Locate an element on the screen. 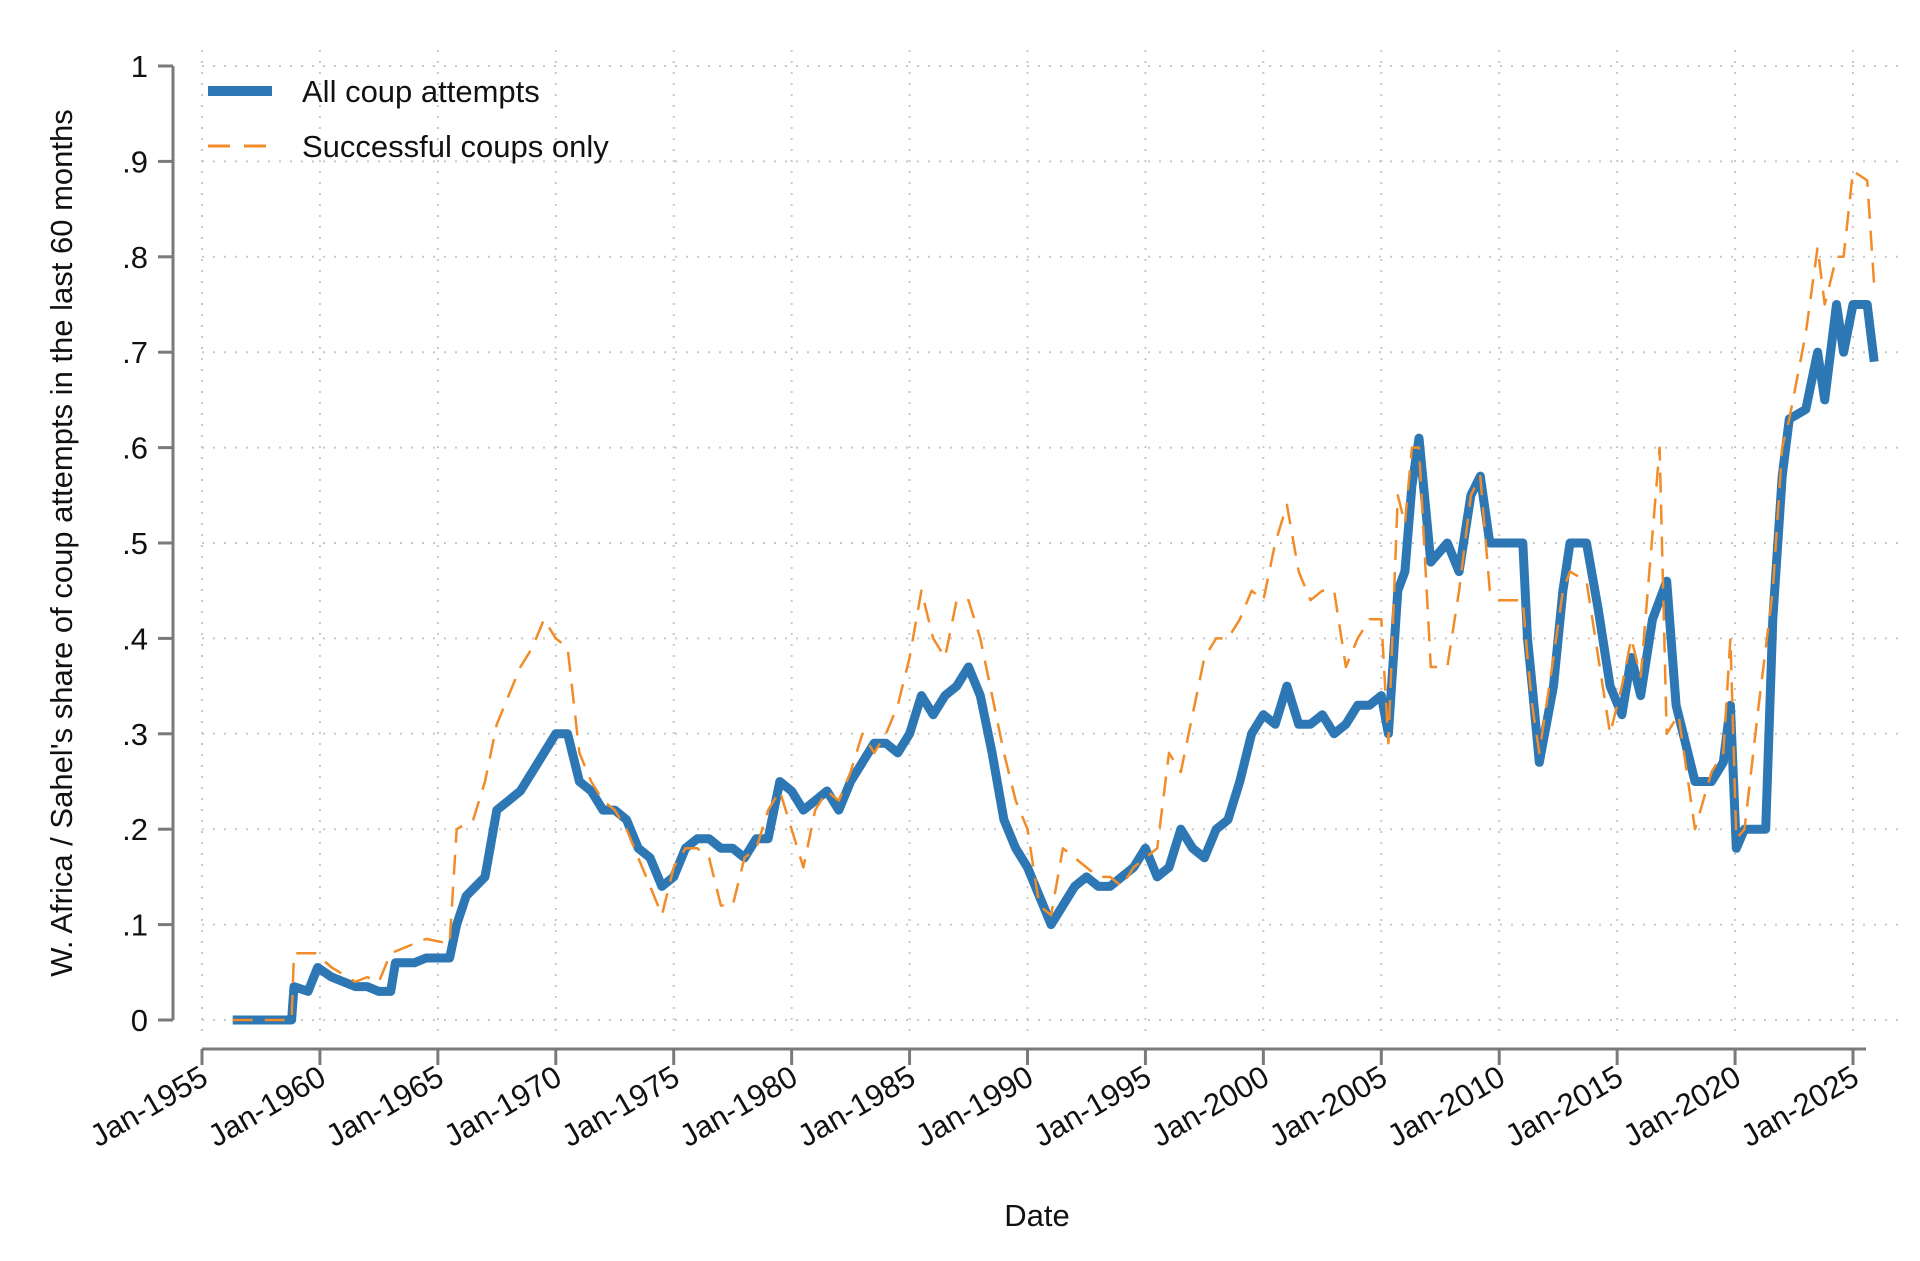 This screenshot has height=1261, width=1920. x-tick-label: Jan-1985 is located at coordinates (856, 1106).